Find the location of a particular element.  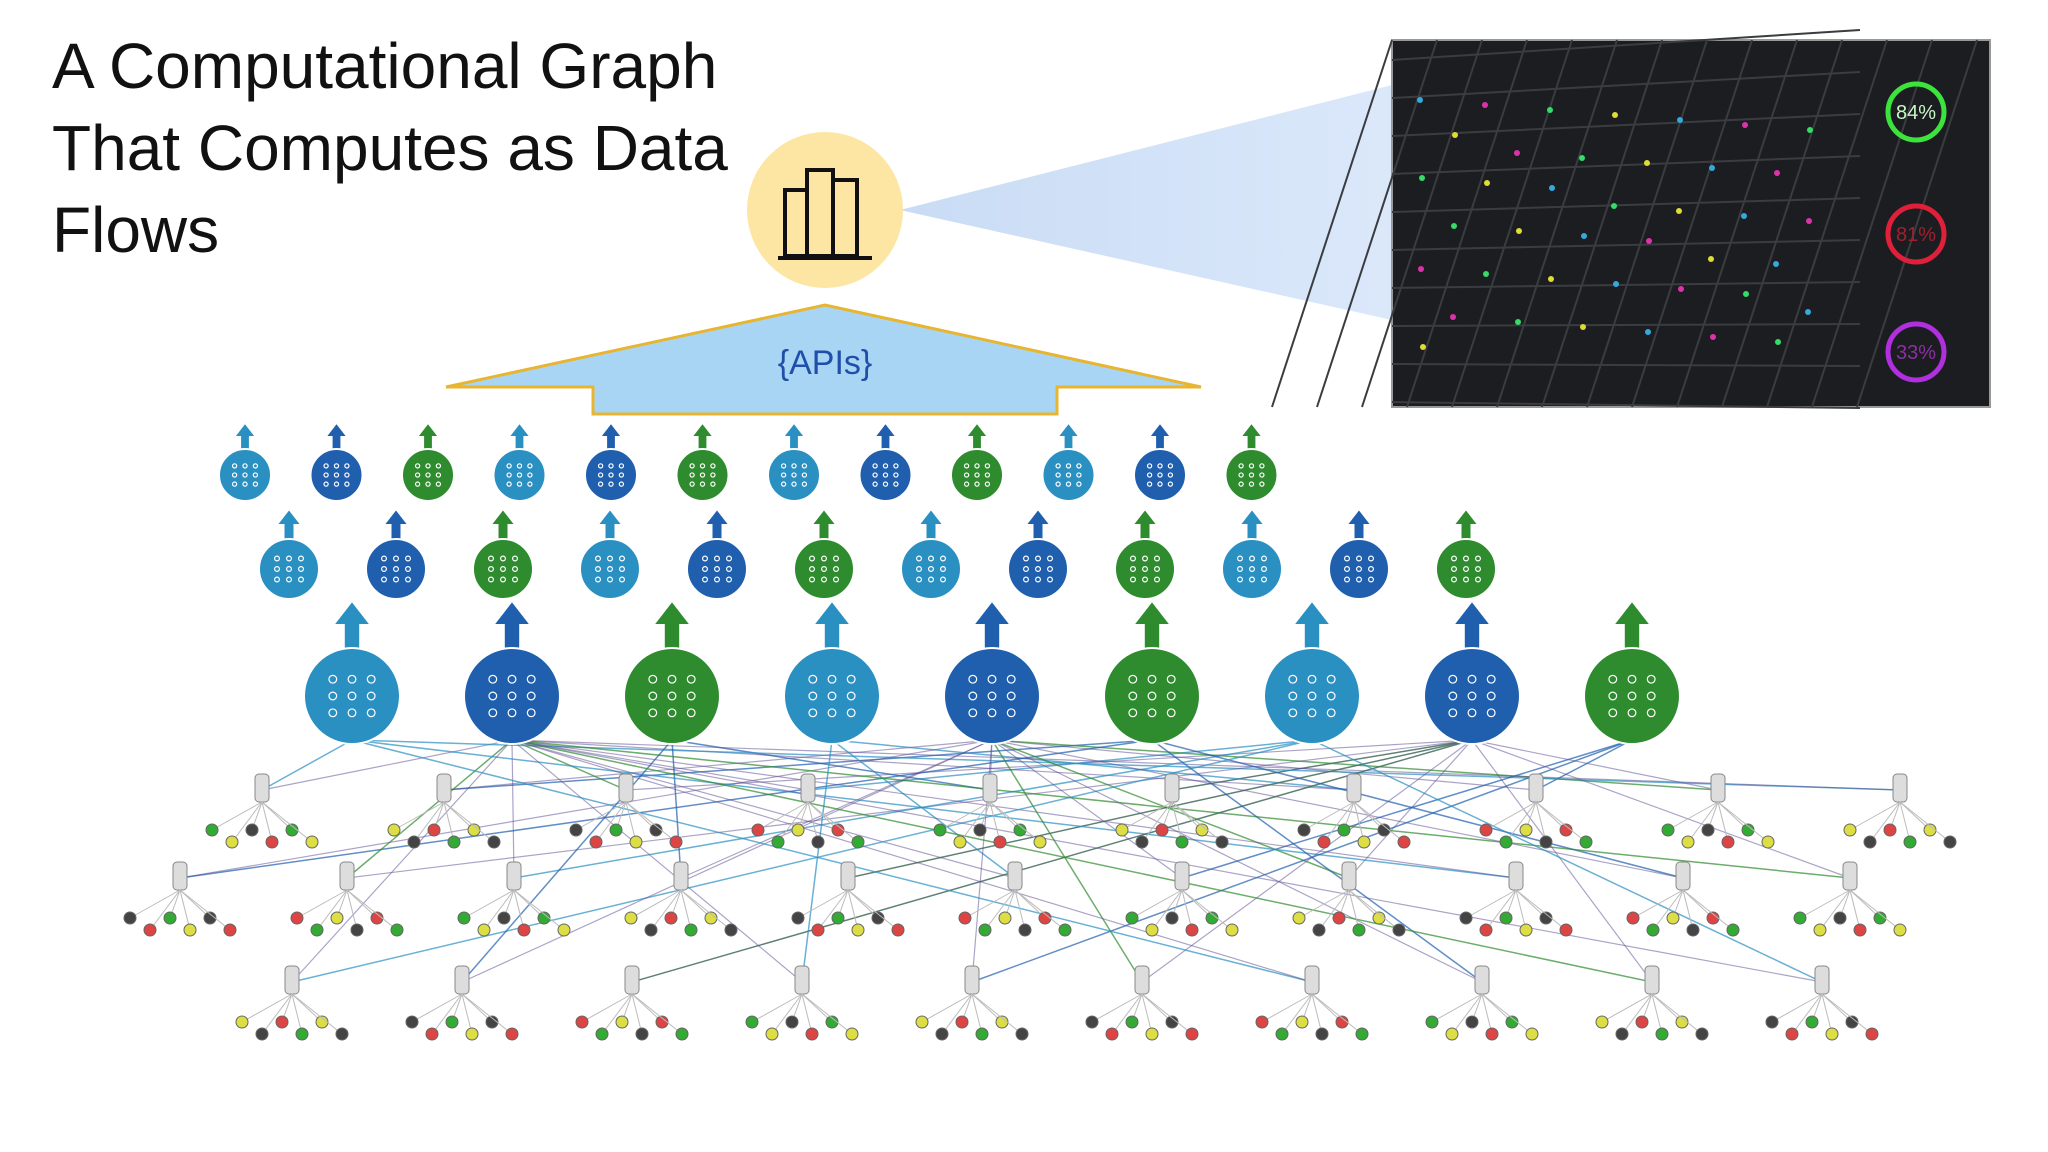

view-beam is located at coordinates (1146, 202).